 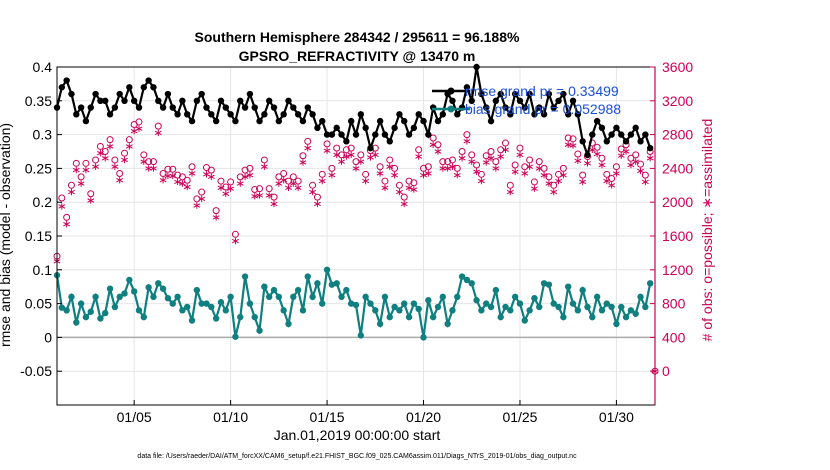 I want to click on y-axis-right-label: # of obs: o=possible; ∗=assimilated, so click(x=707, y=230).